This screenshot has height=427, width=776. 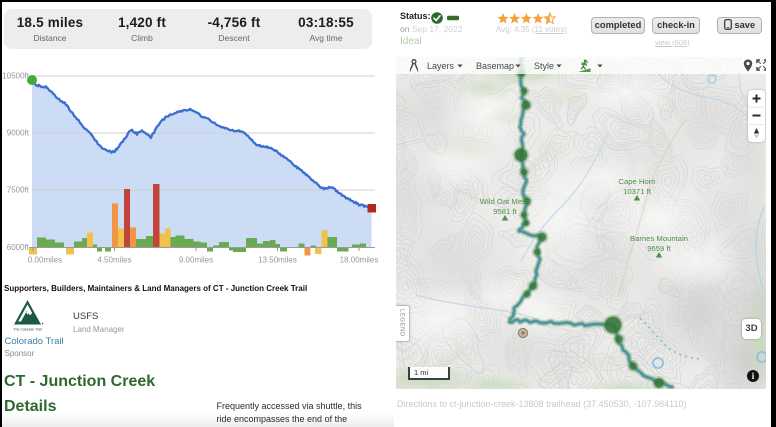 What do you see at coordinates (659, 238) in the screenshot?
I see `svg-text: Barnes Mountain` at bounding box center [659, 238].